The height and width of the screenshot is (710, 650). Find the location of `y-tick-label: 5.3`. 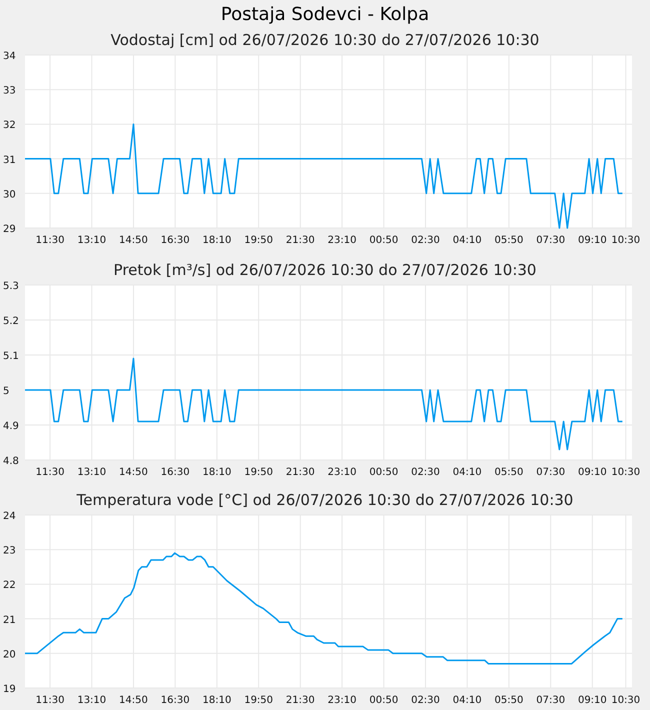

y-tick-label: 5.3 is located at coordinates (11, 286).